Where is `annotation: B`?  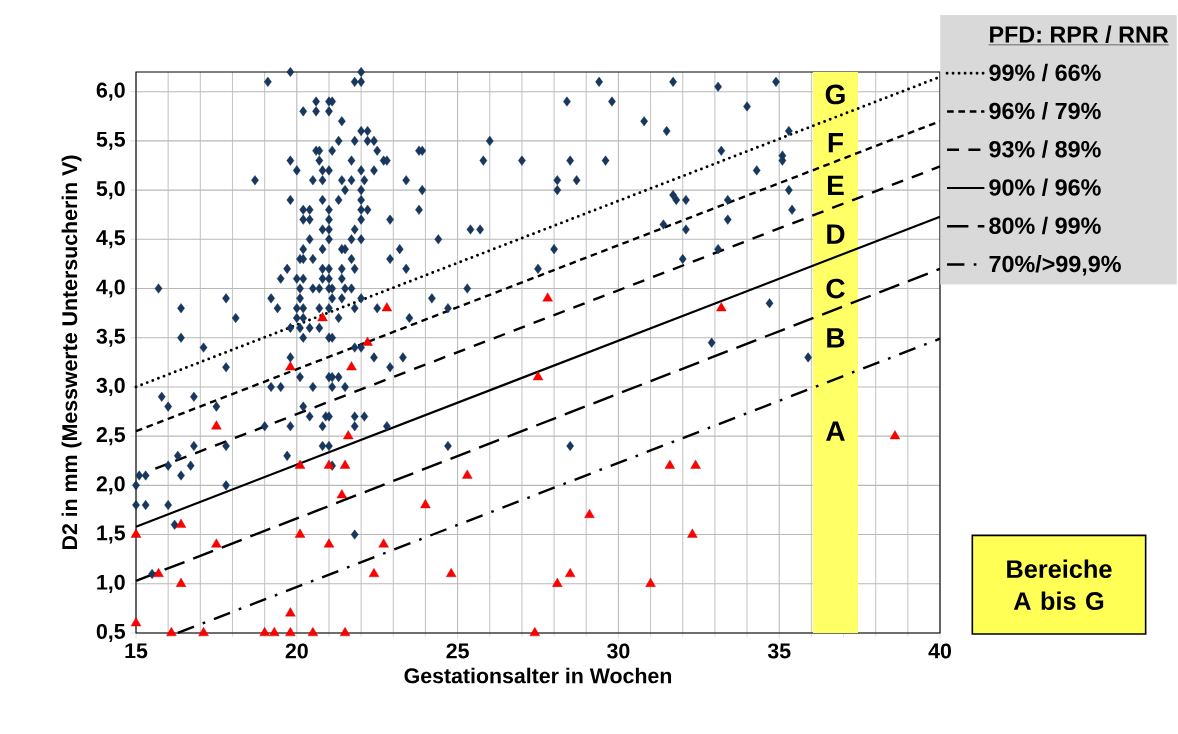 annotation: B is located at coordinates (836, 338).